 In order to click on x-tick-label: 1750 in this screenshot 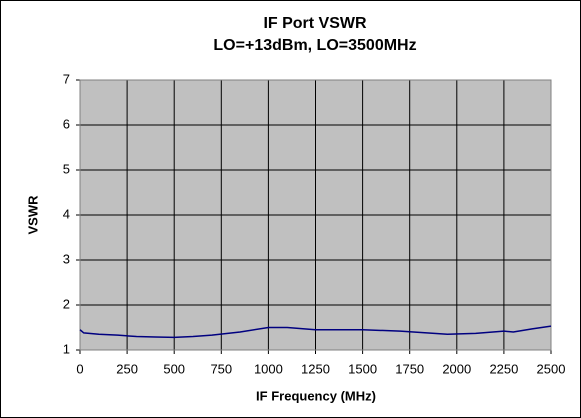, I will do `click(409, 368)`.